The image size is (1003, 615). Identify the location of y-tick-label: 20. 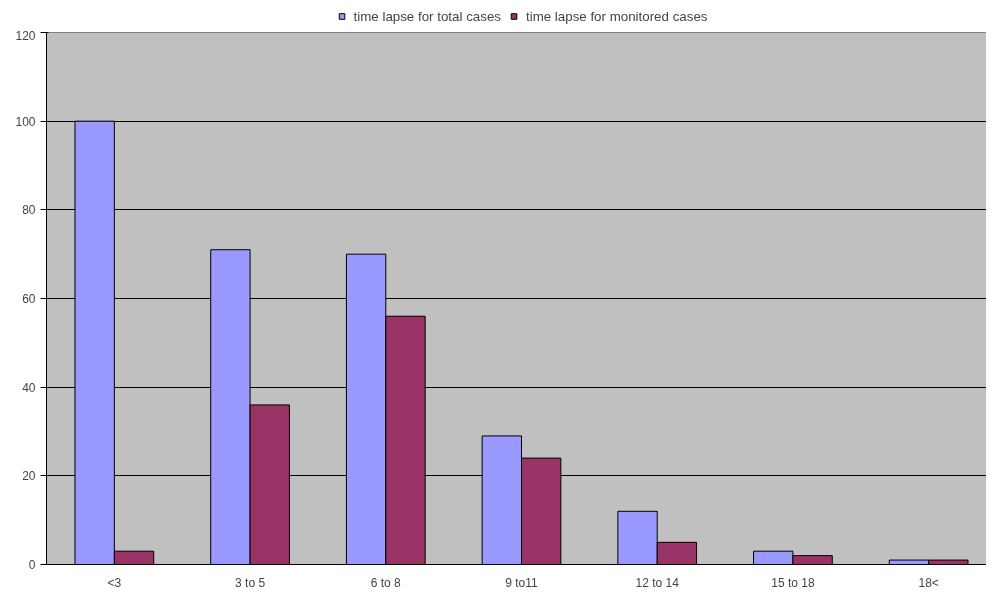
(29, 476).